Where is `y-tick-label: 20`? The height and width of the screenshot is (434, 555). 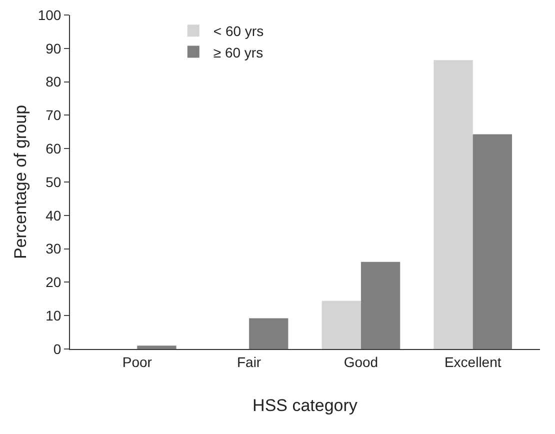
y-tick-label: 20 is located at coordinates (54, 282).